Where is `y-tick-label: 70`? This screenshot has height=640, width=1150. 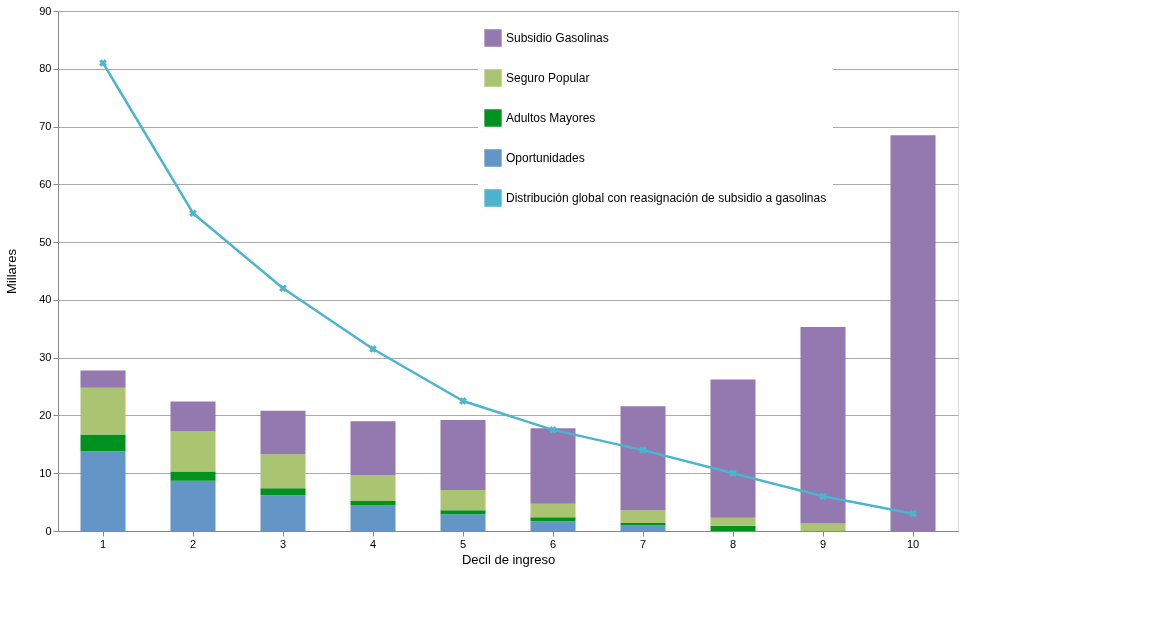
y-tick-label: 70 is located at coordinates (45, 126).